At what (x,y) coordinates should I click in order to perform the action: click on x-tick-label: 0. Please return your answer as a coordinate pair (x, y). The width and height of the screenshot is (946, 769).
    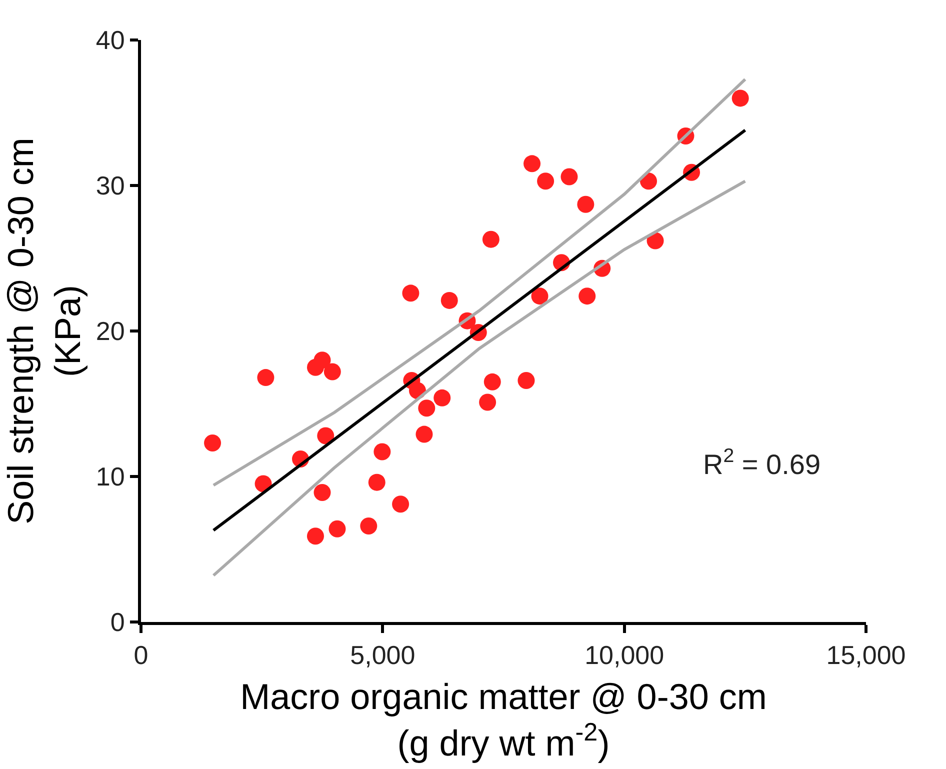
    Looking at the image, I should click on (141, 655).